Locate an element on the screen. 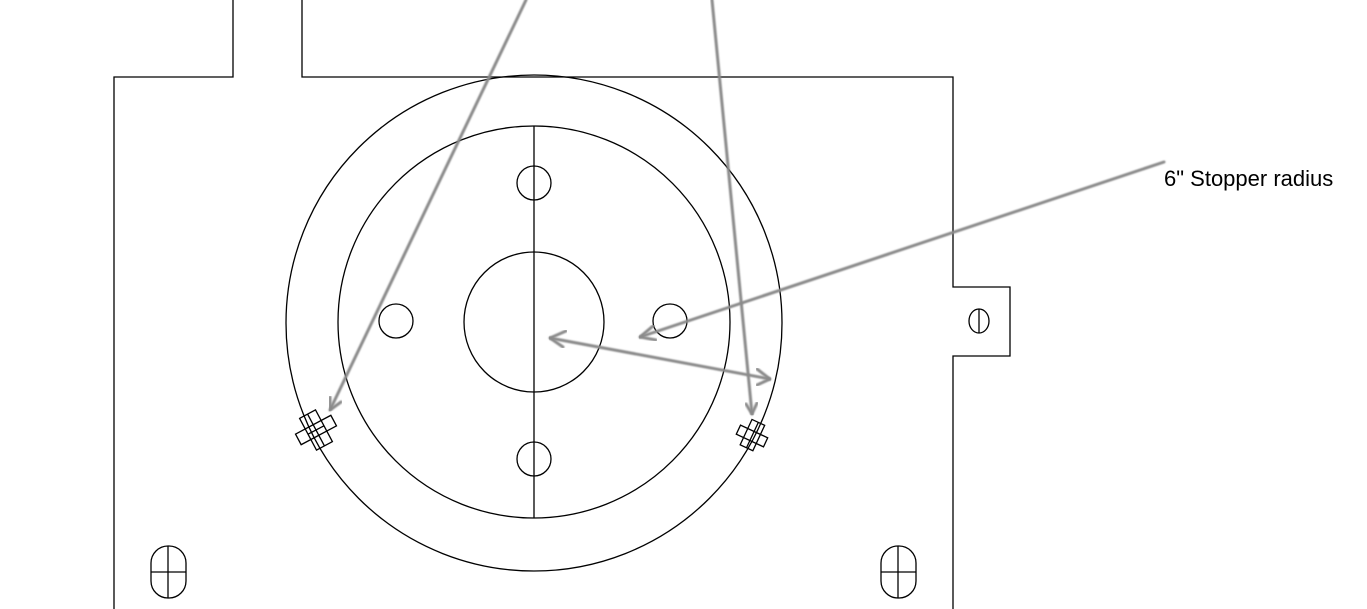 The image size is (1367, 609). mount-slot-bottom-left is located at coordinates (168, 572).